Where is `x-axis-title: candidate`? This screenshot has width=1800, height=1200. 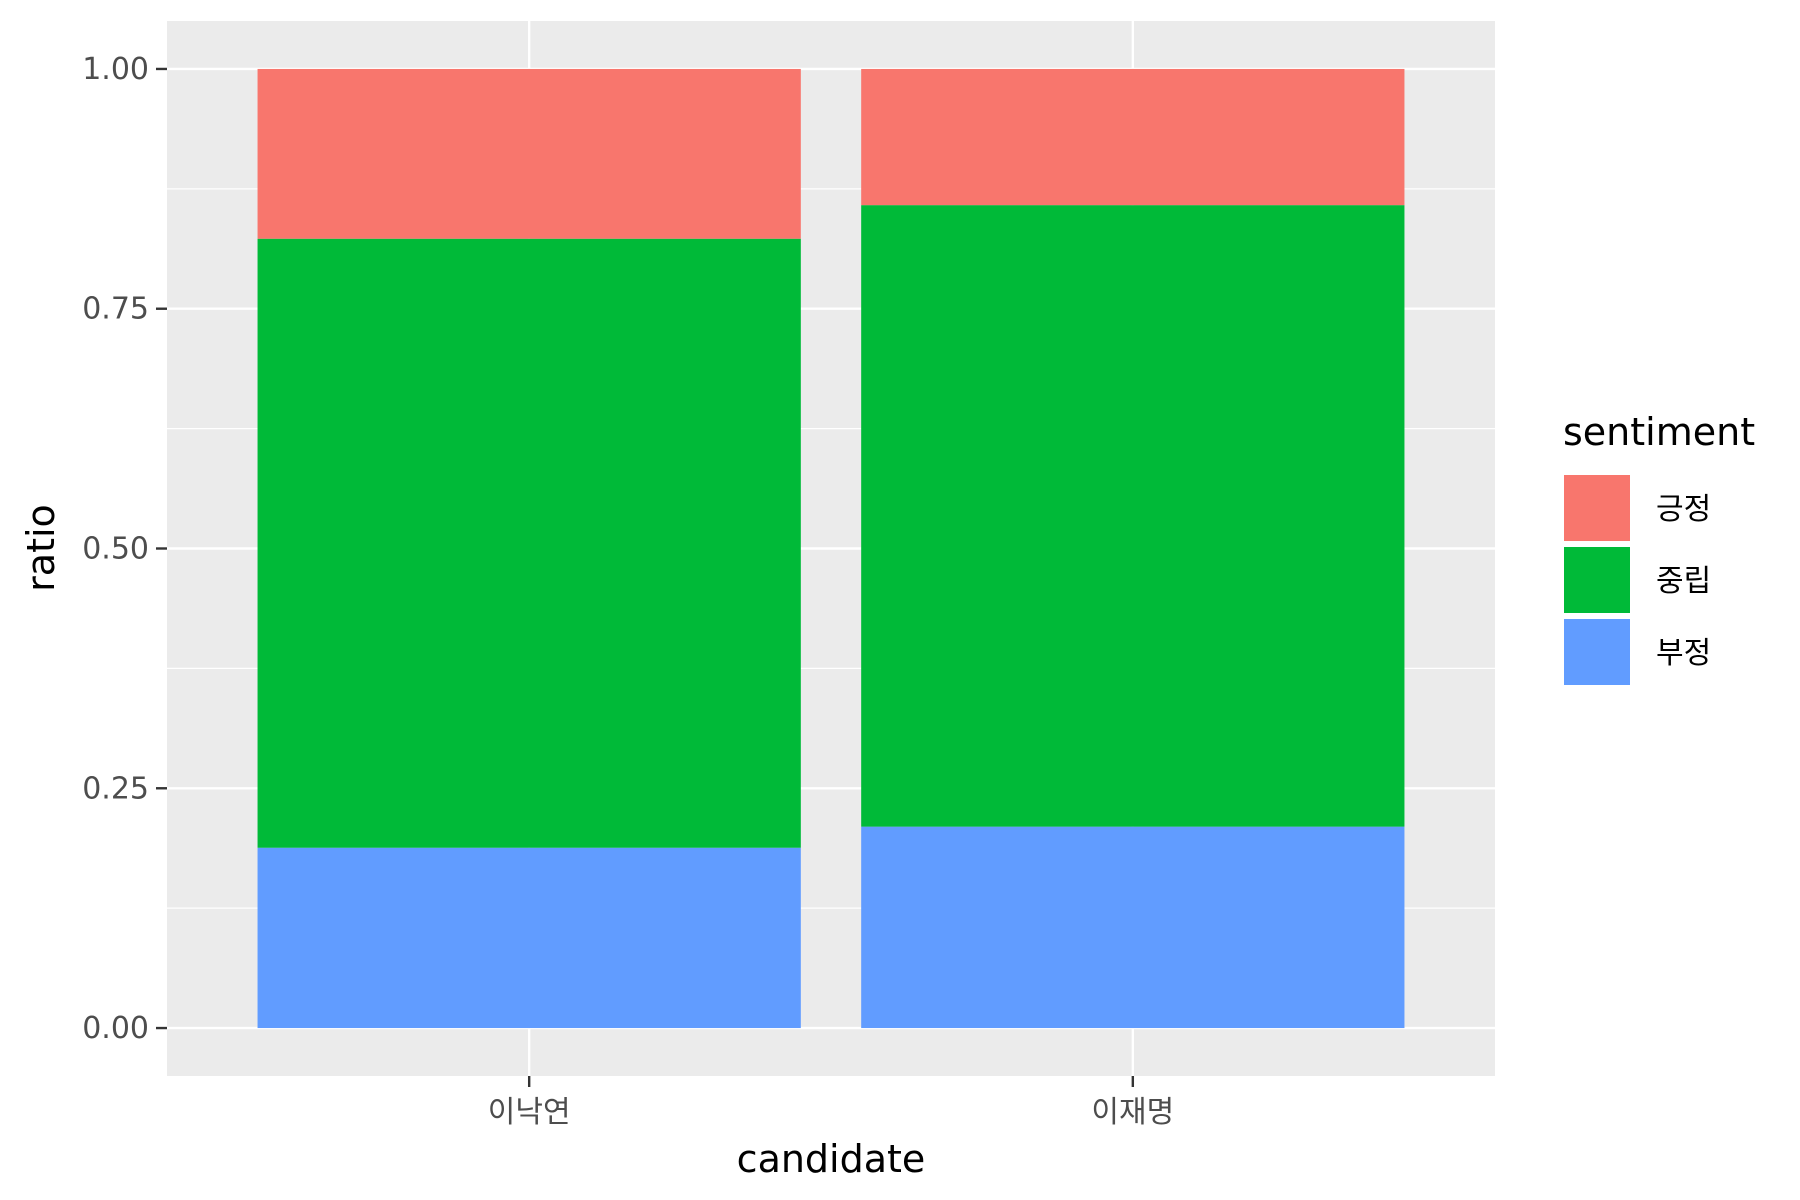
x-axis-title: candidate is located at coordinates (831, 1159).